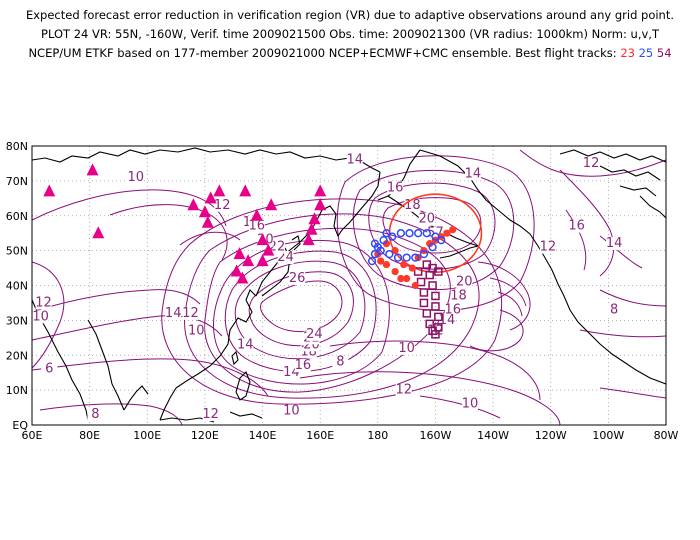 The width and height of the screenshot is (700, 540). What do you see at coordinates (297, 278) in the screenshot?
I see `contour-label: 26` at bounding box center [297, 278].